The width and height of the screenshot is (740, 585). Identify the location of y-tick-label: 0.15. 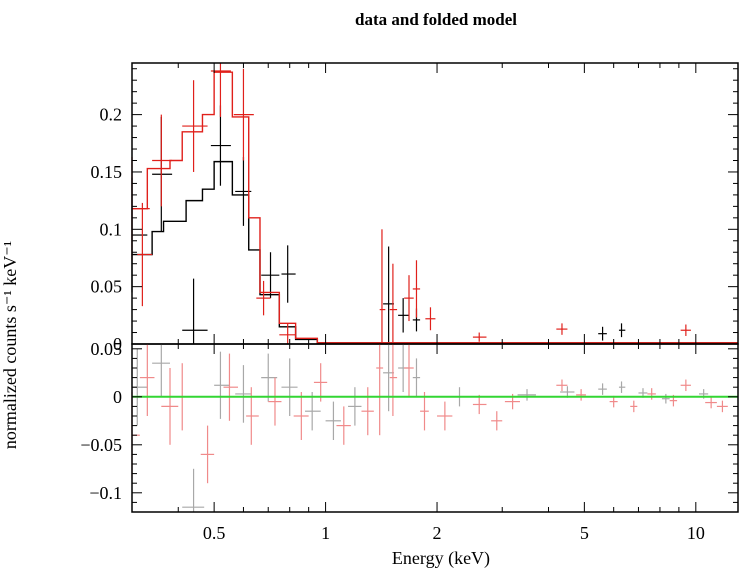
(107, 172).